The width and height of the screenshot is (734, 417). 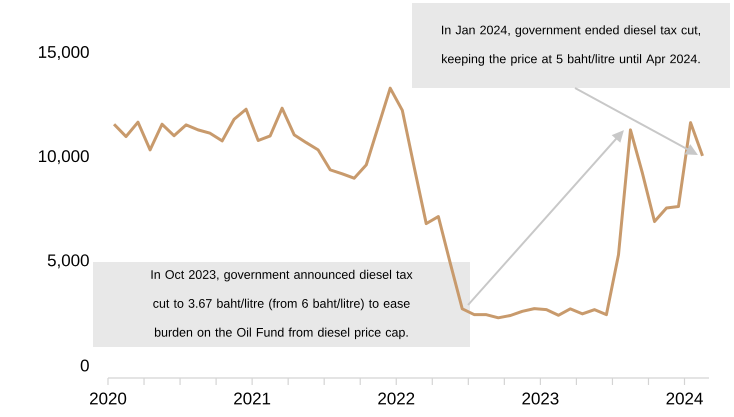 What do you see at coordinates (282, 305) in the screenshot?
I see `text: In Oct 2023, government announced diesel tax cut to 3.67 baht/litre (from 6 baht/litre) to ease burden on the Oil Fund from diesel price cap.` at bounding box center [282, 305].